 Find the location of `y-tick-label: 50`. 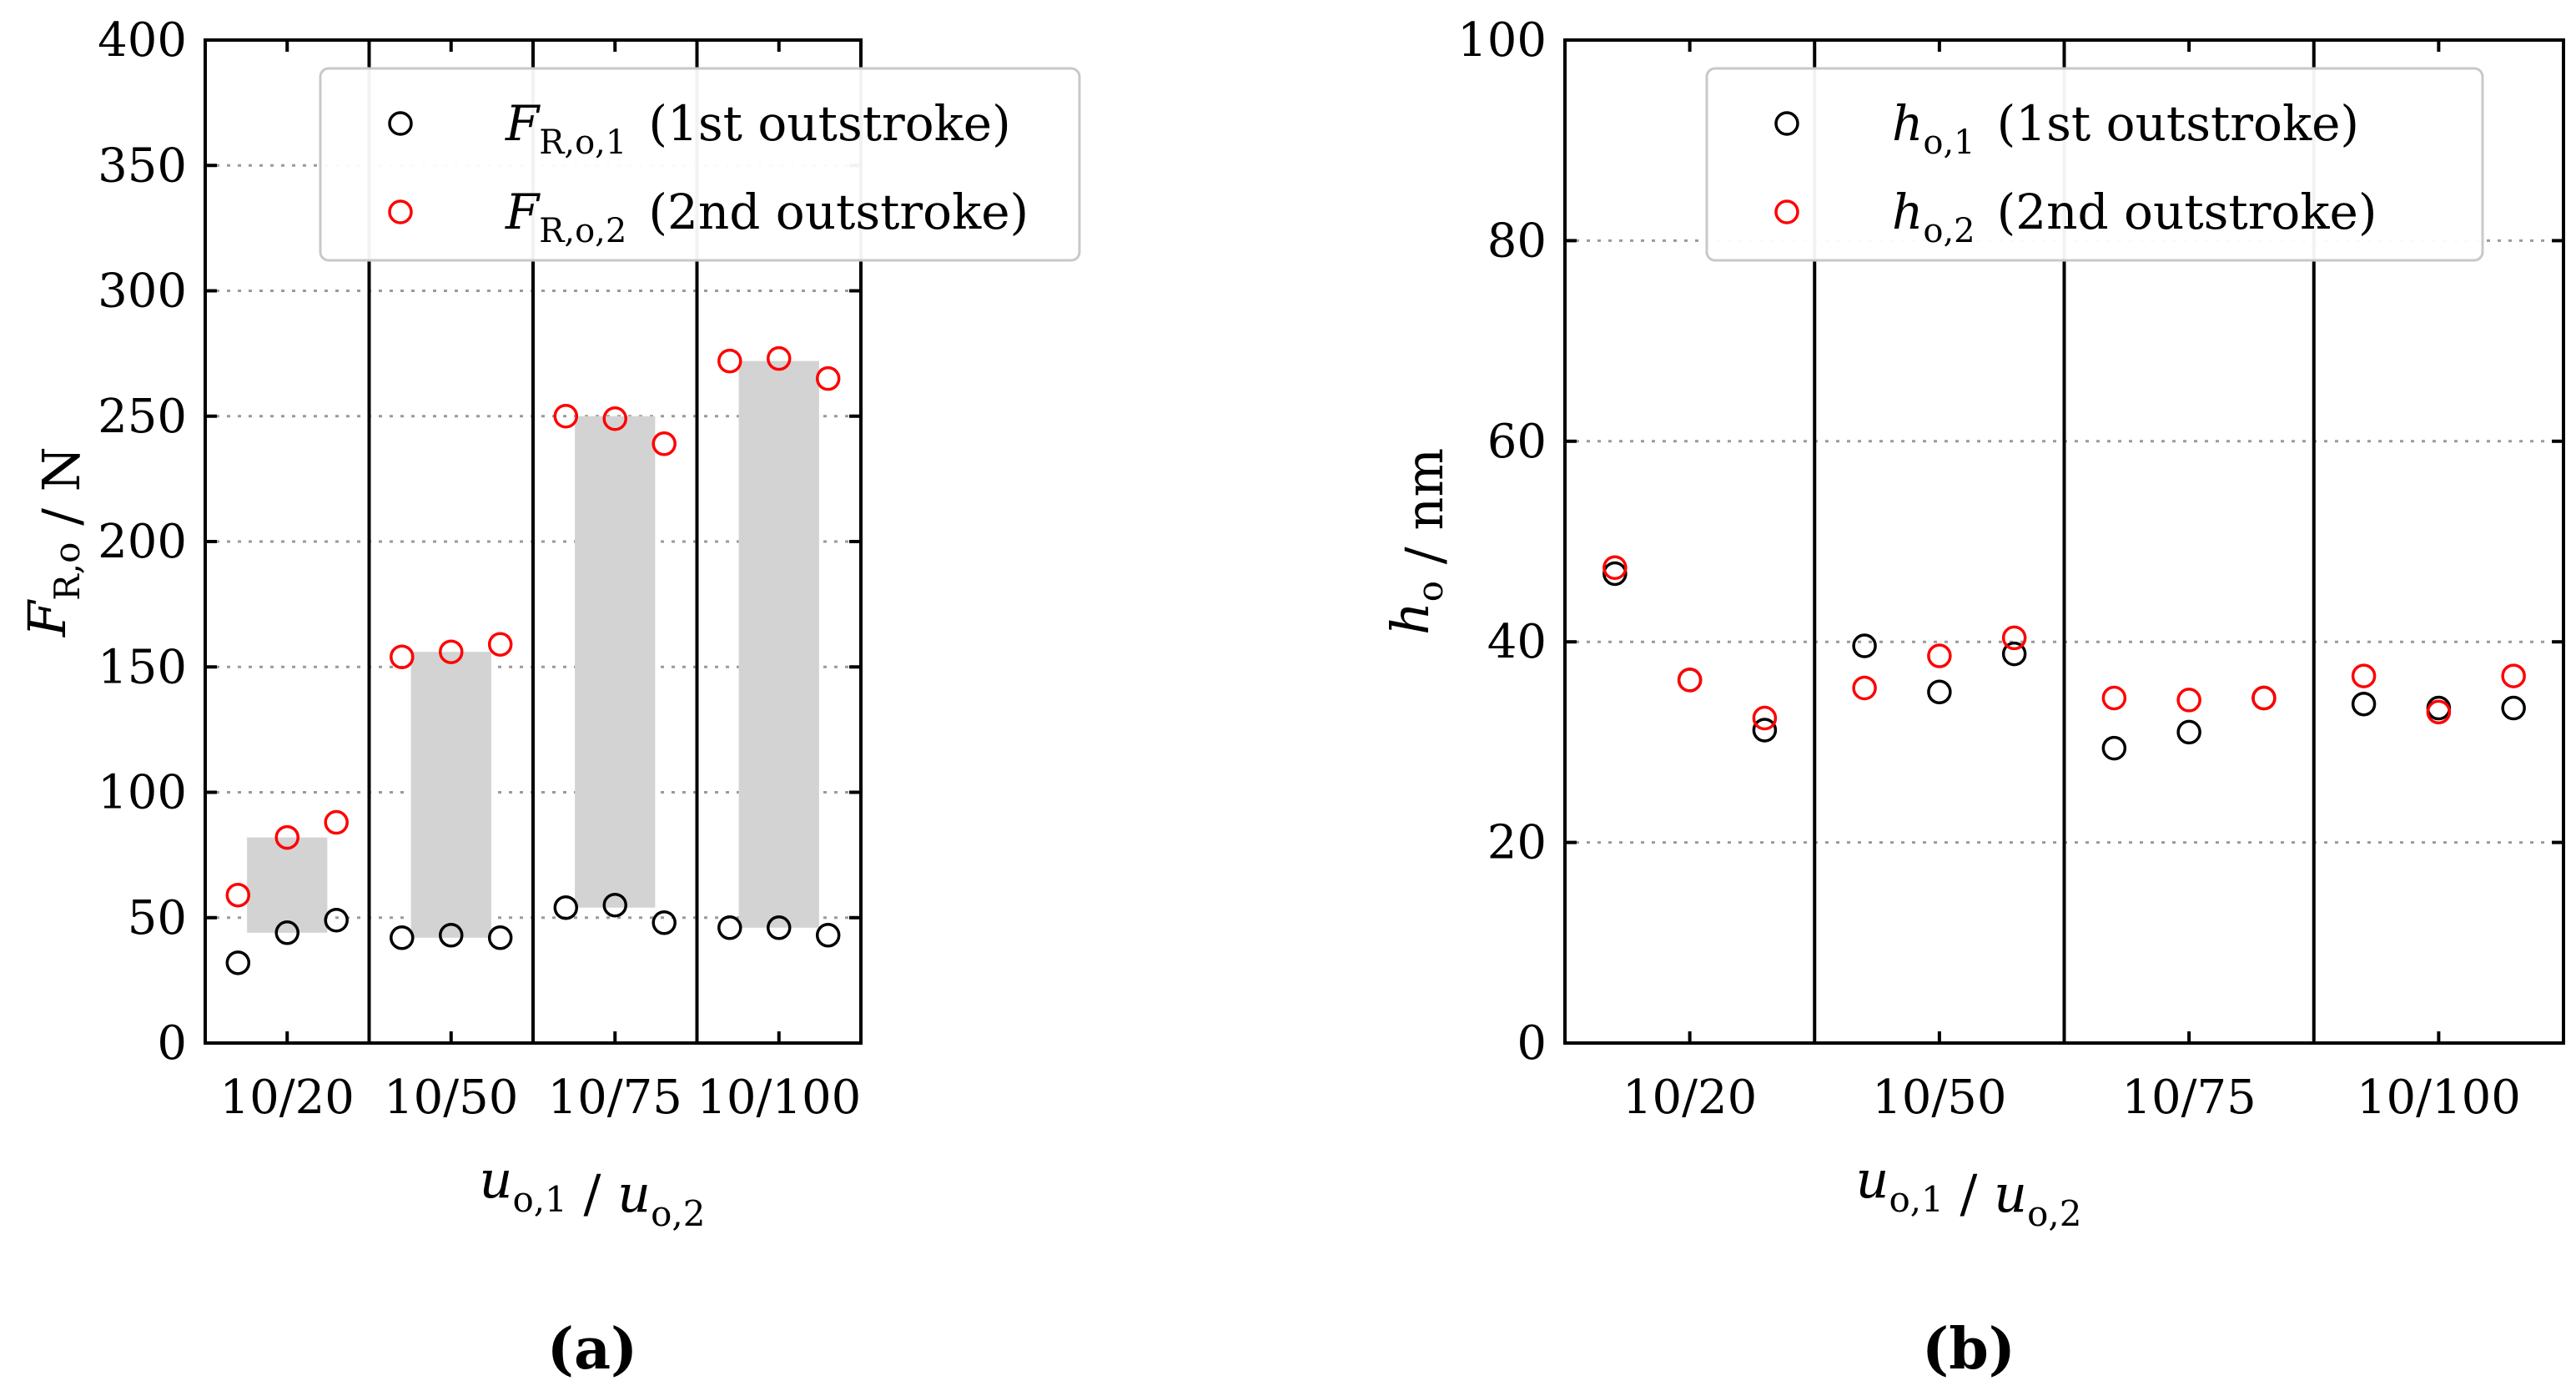

y-tick-label: 50 is located at coordinates (157, 918).